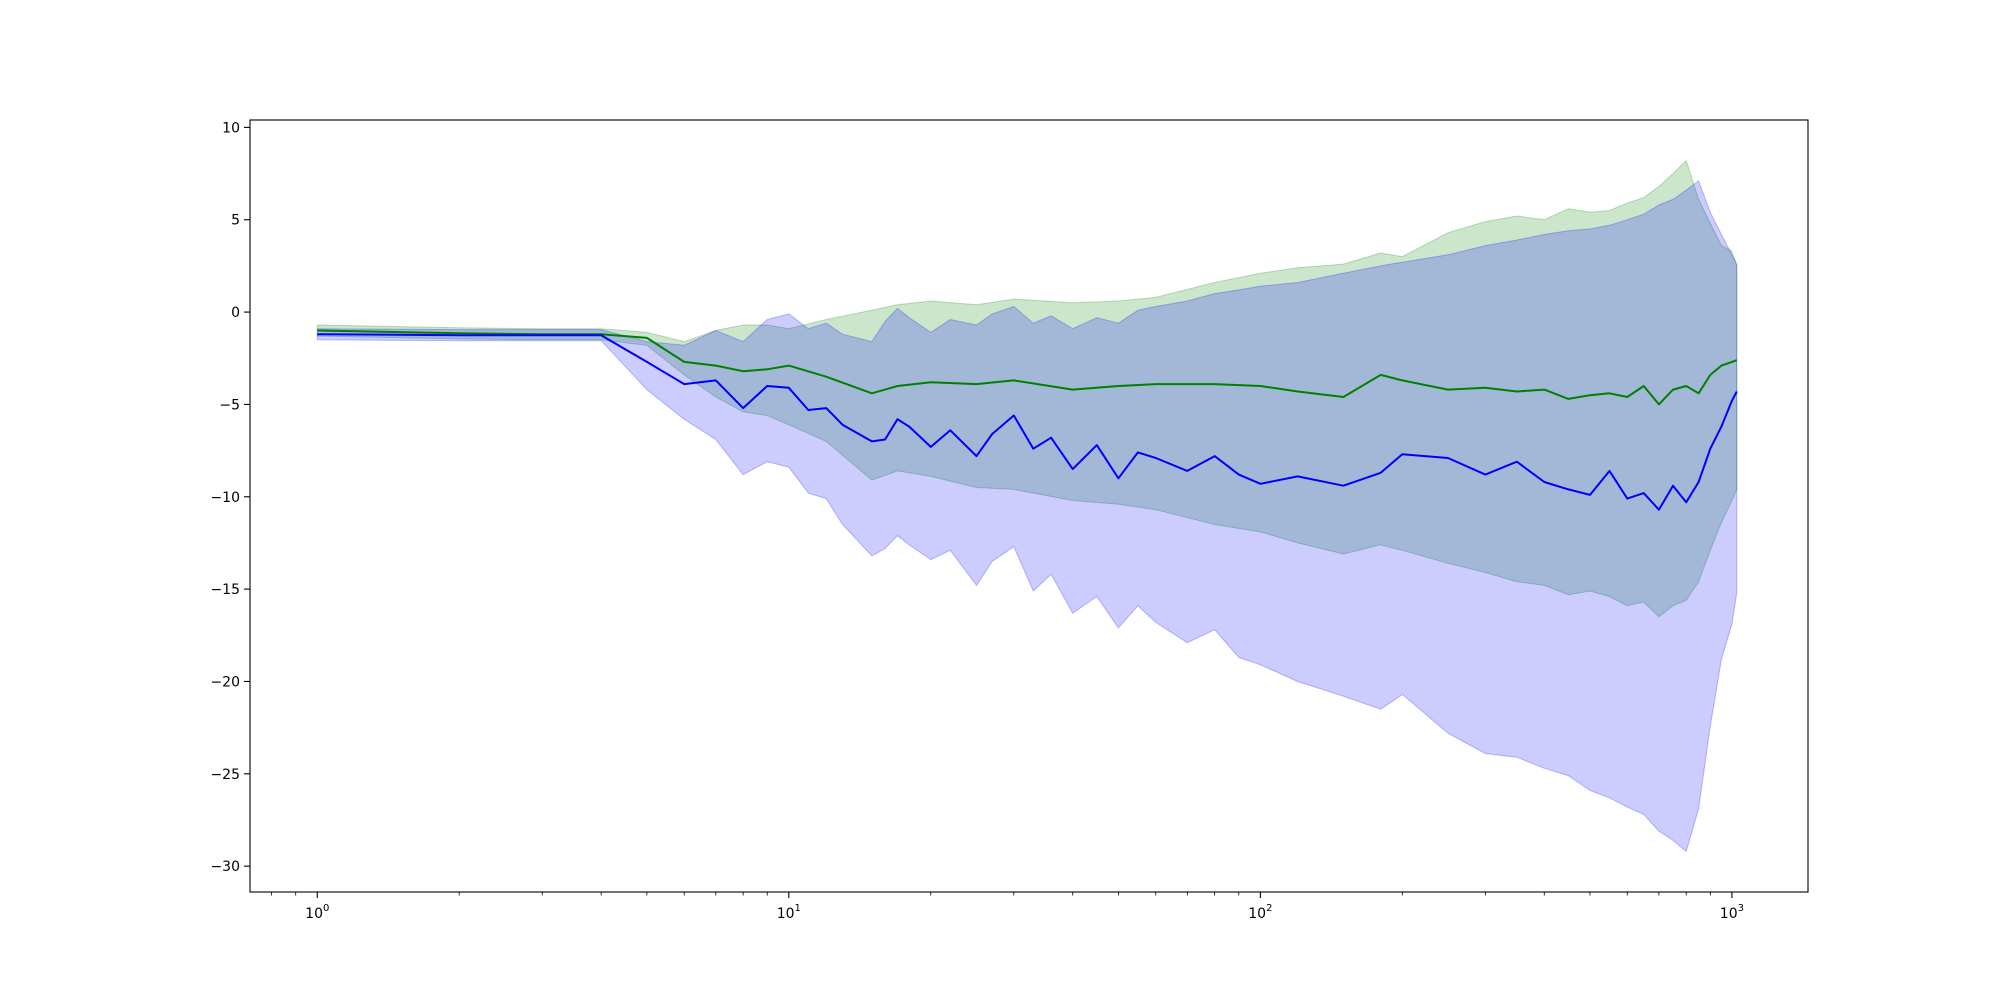  I want to click on y-tick-label: −5, so click(229, 405).